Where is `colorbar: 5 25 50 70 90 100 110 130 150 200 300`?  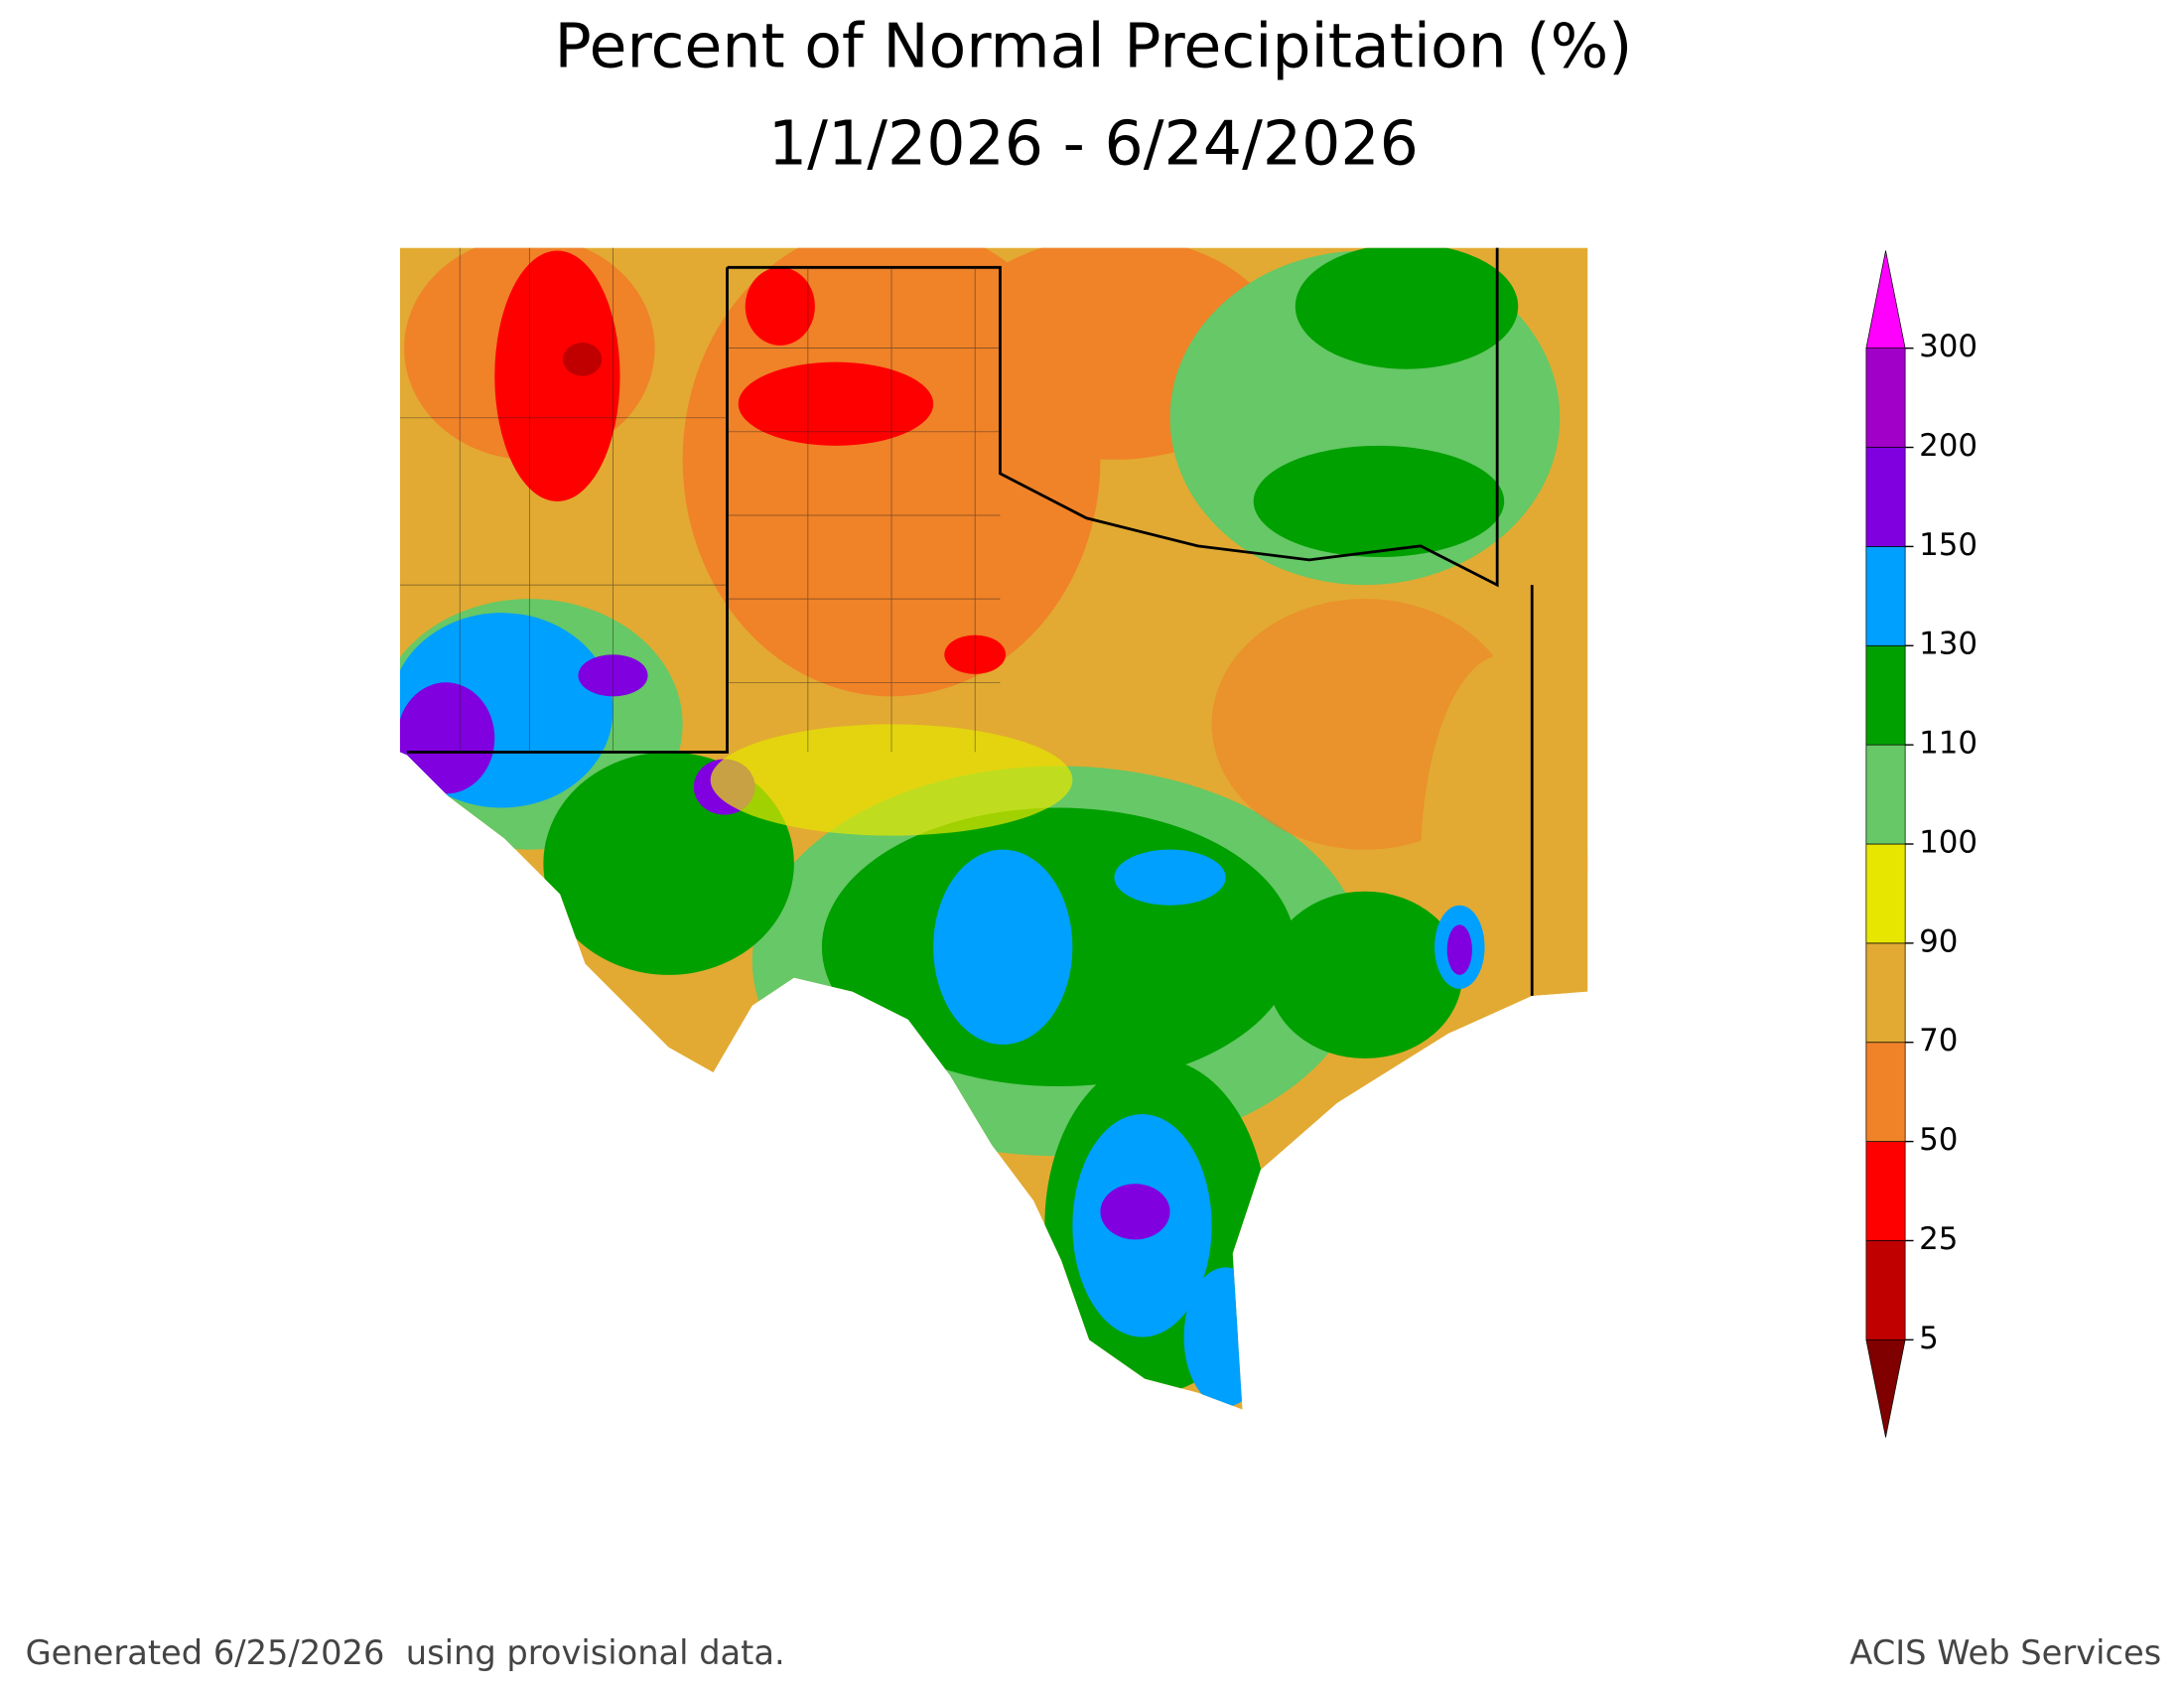 colorbar: 5 25 50 70 90 100 110 130 150 200 300 is located at coordinates (1921, 844).